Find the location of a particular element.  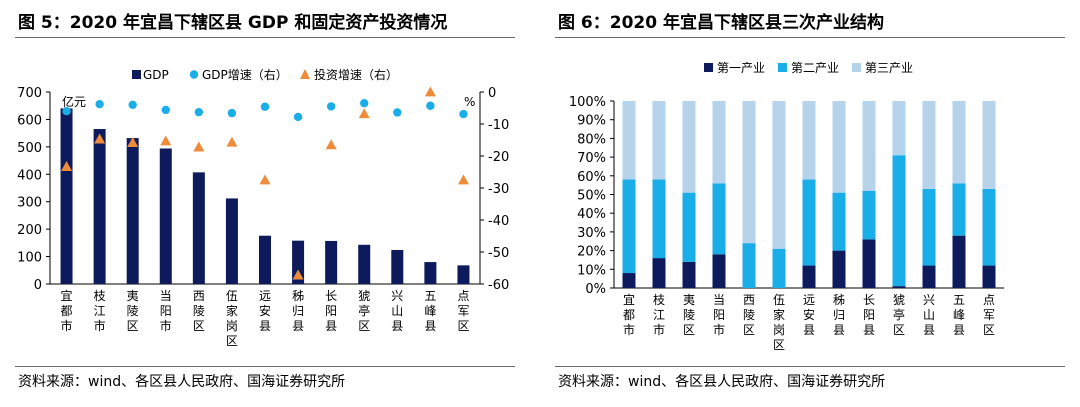

x-category-label: 点军区 is located at coordinates (463, 311).